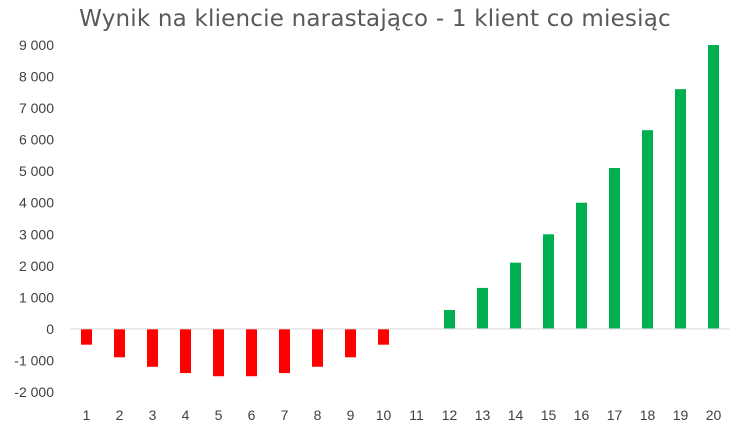 The height and width of the screenshot is (433, 750). Describe the element at coordinates (120, 415) in the screenshot. I see `x-tick-label: 2` at that location.